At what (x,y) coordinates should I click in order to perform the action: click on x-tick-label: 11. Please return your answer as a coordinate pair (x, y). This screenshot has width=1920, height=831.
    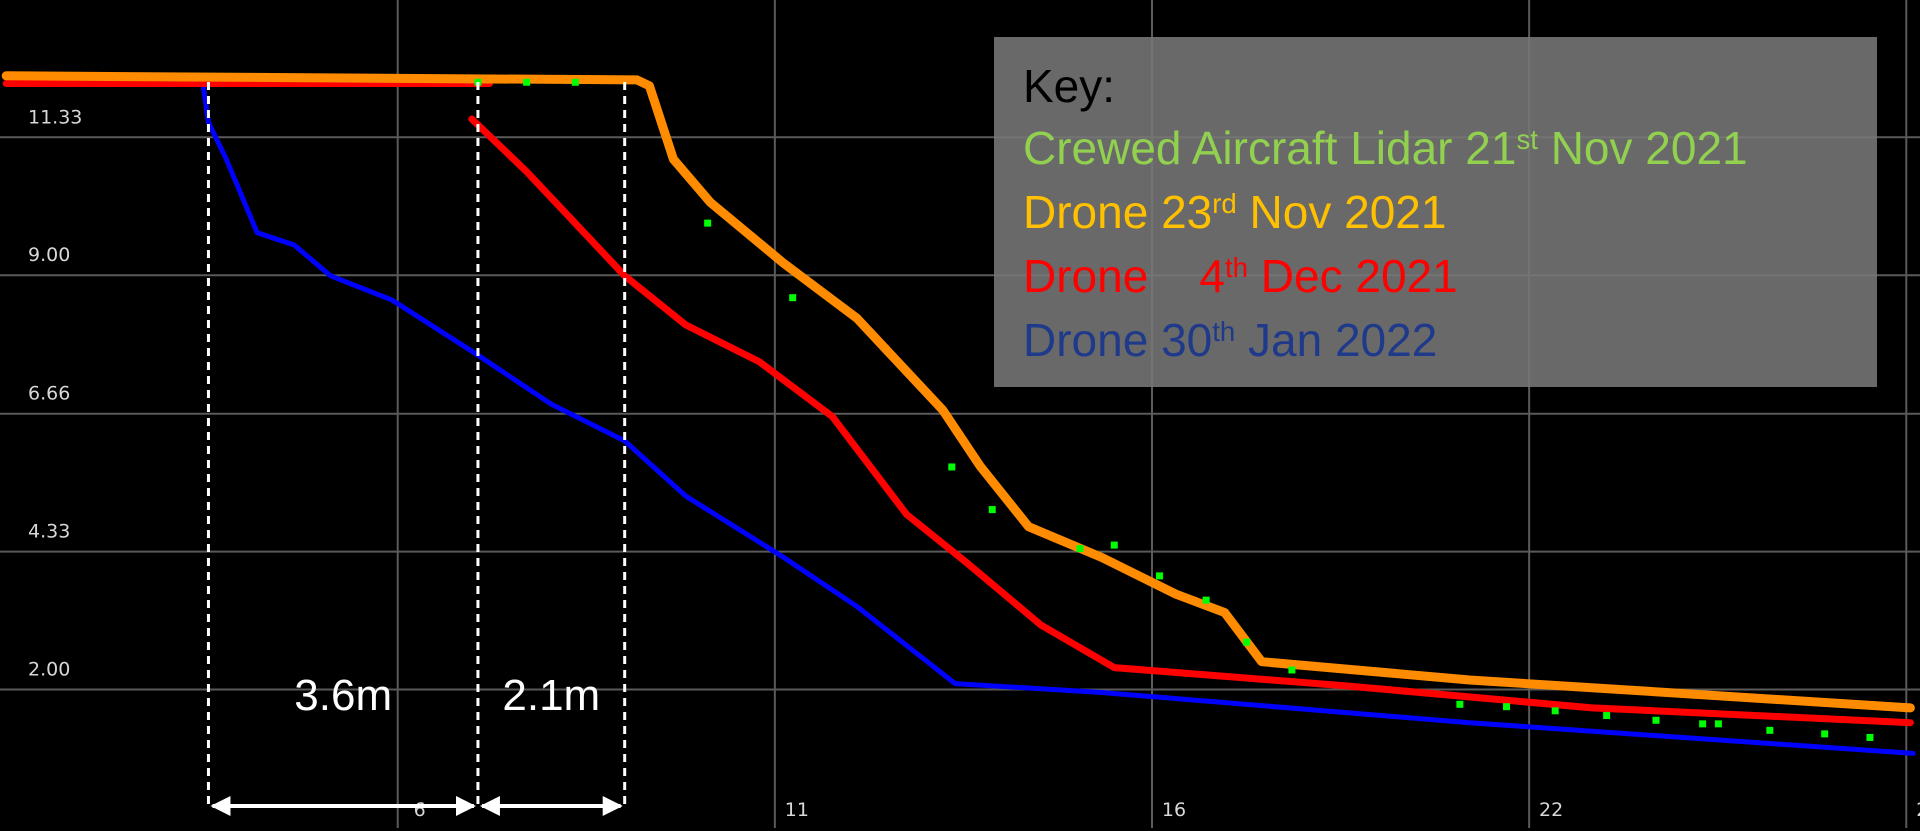
    Looking at the image, I should click on (797, 810).